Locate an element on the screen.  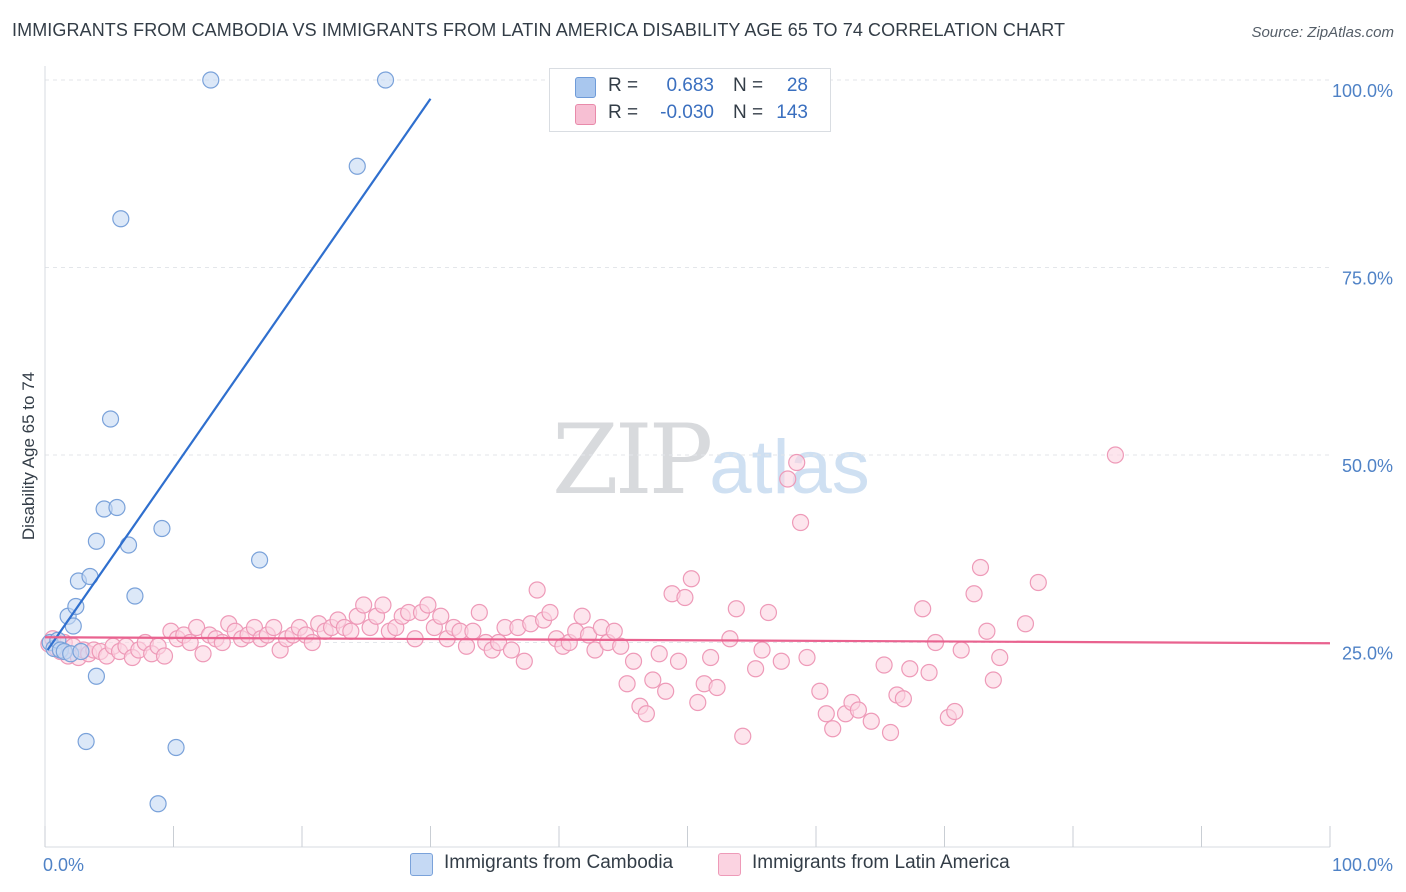
correlation-stats-box: R = 0.683 N = 28 R = -0.030 N = 143 is located at coordinates (690, 100).